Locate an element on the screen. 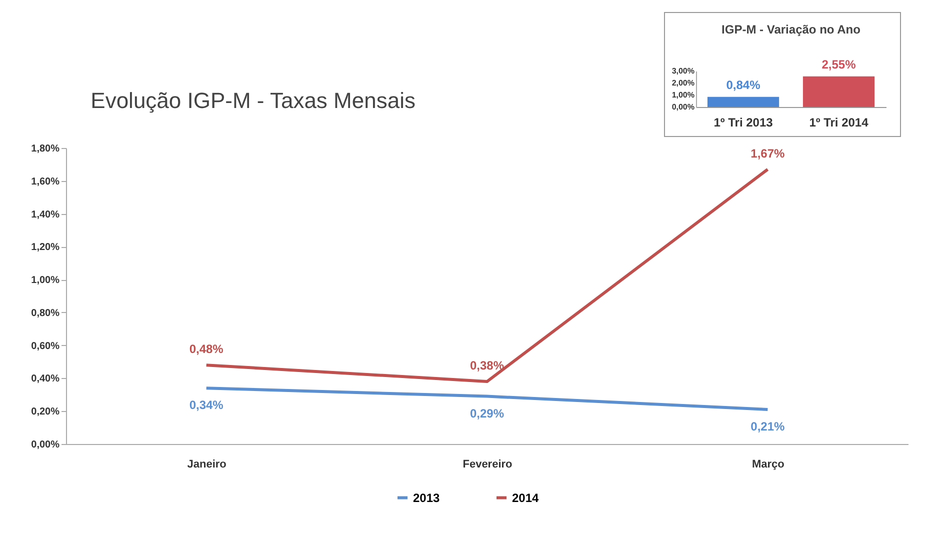  chart-title: Evolução IGP-M - Taxas Mensais is located at coordinates (253, 100).